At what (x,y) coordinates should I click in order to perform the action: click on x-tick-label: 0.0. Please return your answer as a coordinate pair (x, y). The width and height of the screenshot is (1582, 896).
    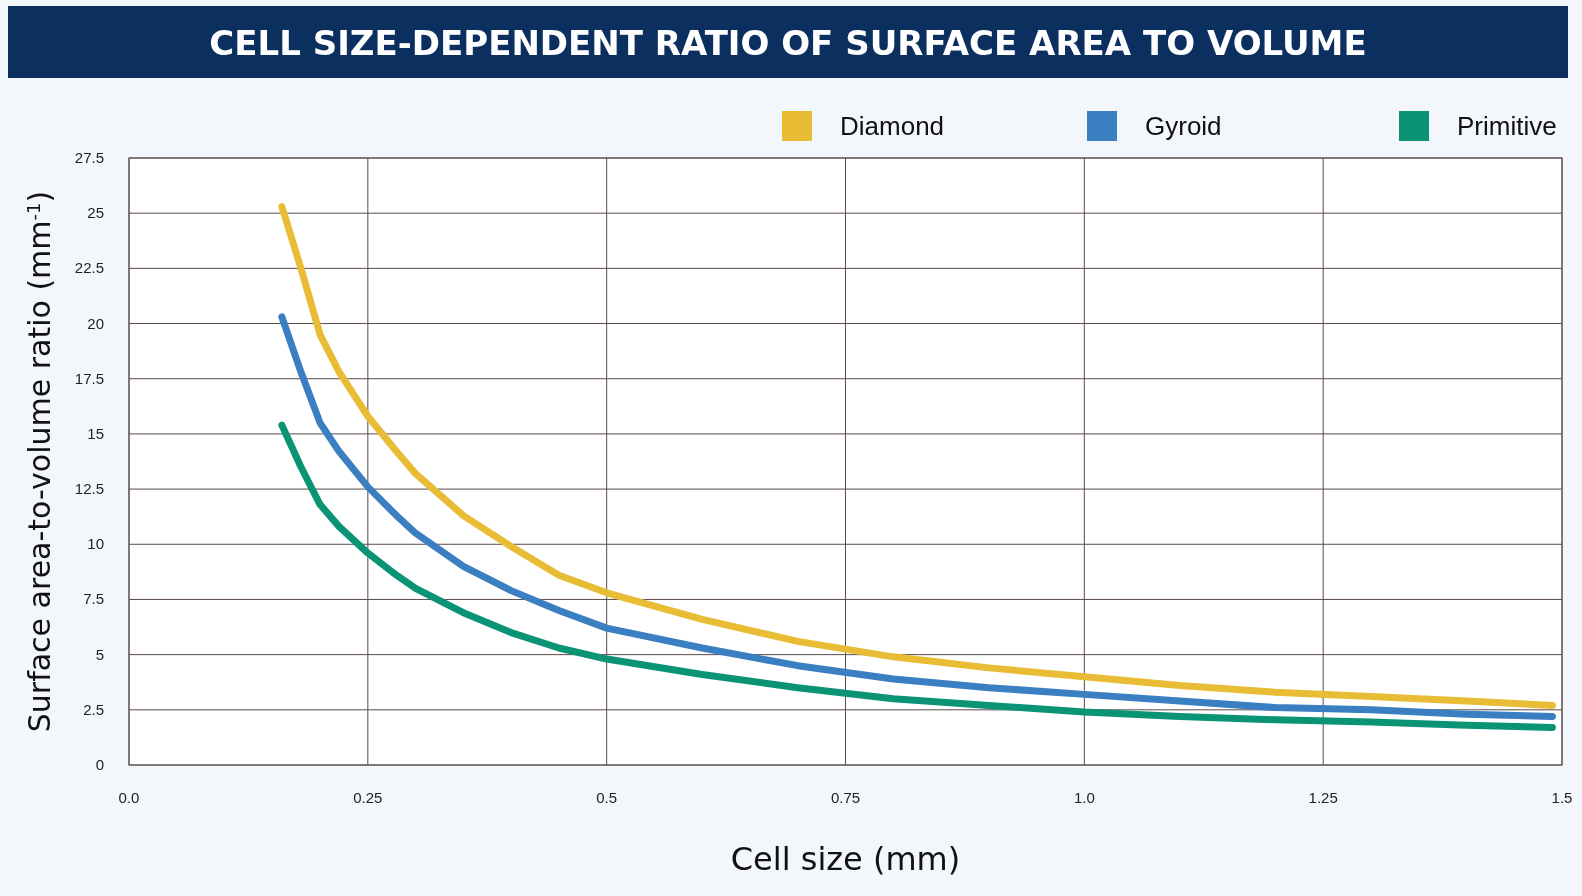
    Looking at the image, I should click on (129, 797).